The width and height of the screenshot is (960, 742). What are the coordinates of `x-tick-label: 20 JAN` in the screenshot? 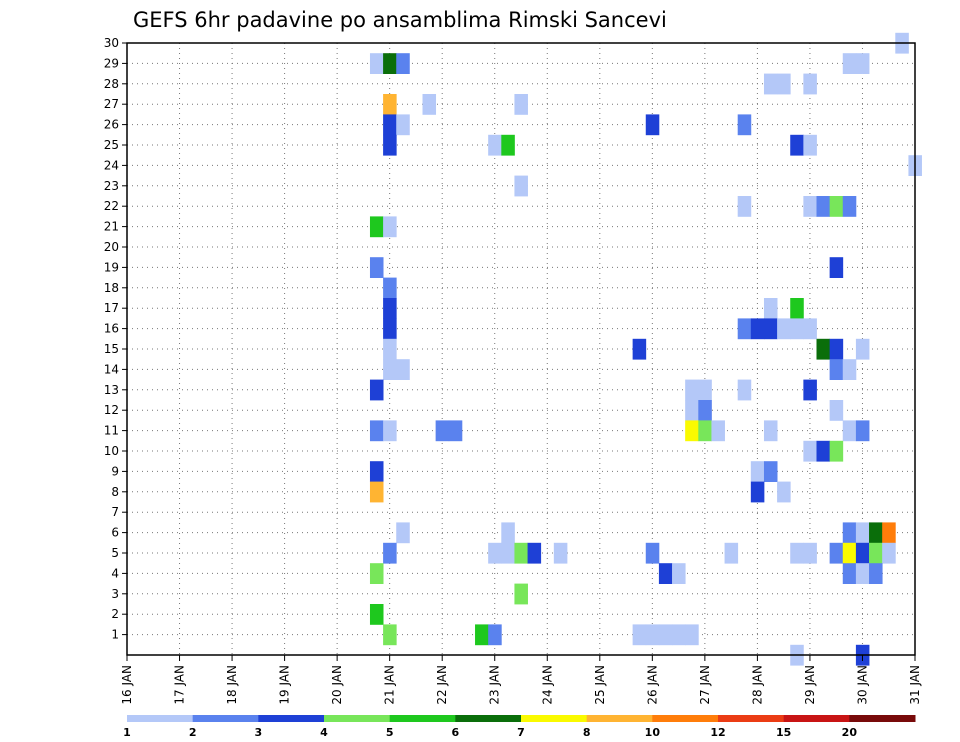 It's located at (337, 685).